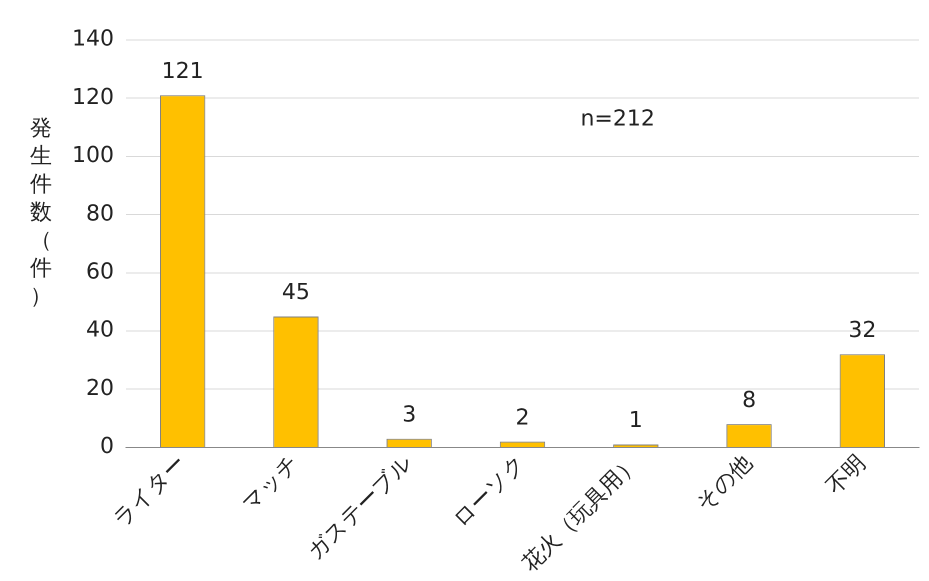 The width and height of the screenshot is (929, 581). Describe the element at coordinates (360, 507) in the screenshot. I see `x-tick-label: ガステーブル` at that location.